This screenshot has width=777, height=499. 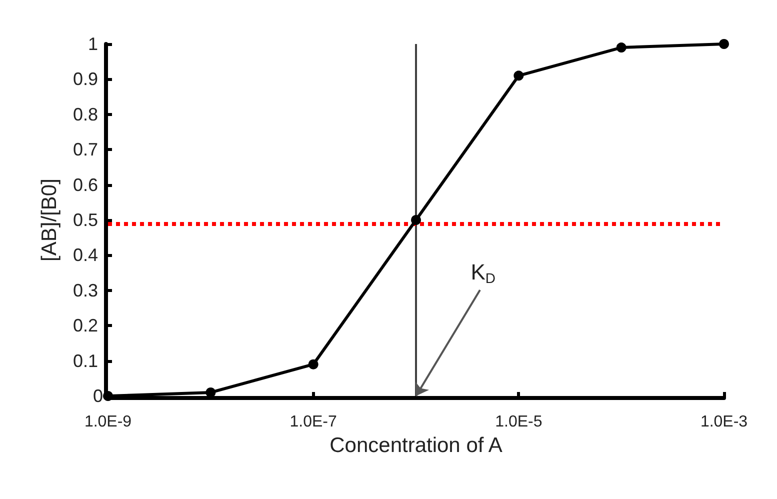 I want to click on y-tick-label: 0.8, so click(x=85, y=114).